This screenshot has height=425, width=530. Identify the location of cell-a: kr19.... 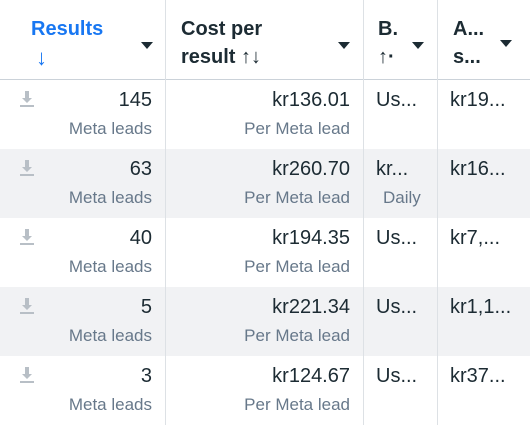
(484, 114).